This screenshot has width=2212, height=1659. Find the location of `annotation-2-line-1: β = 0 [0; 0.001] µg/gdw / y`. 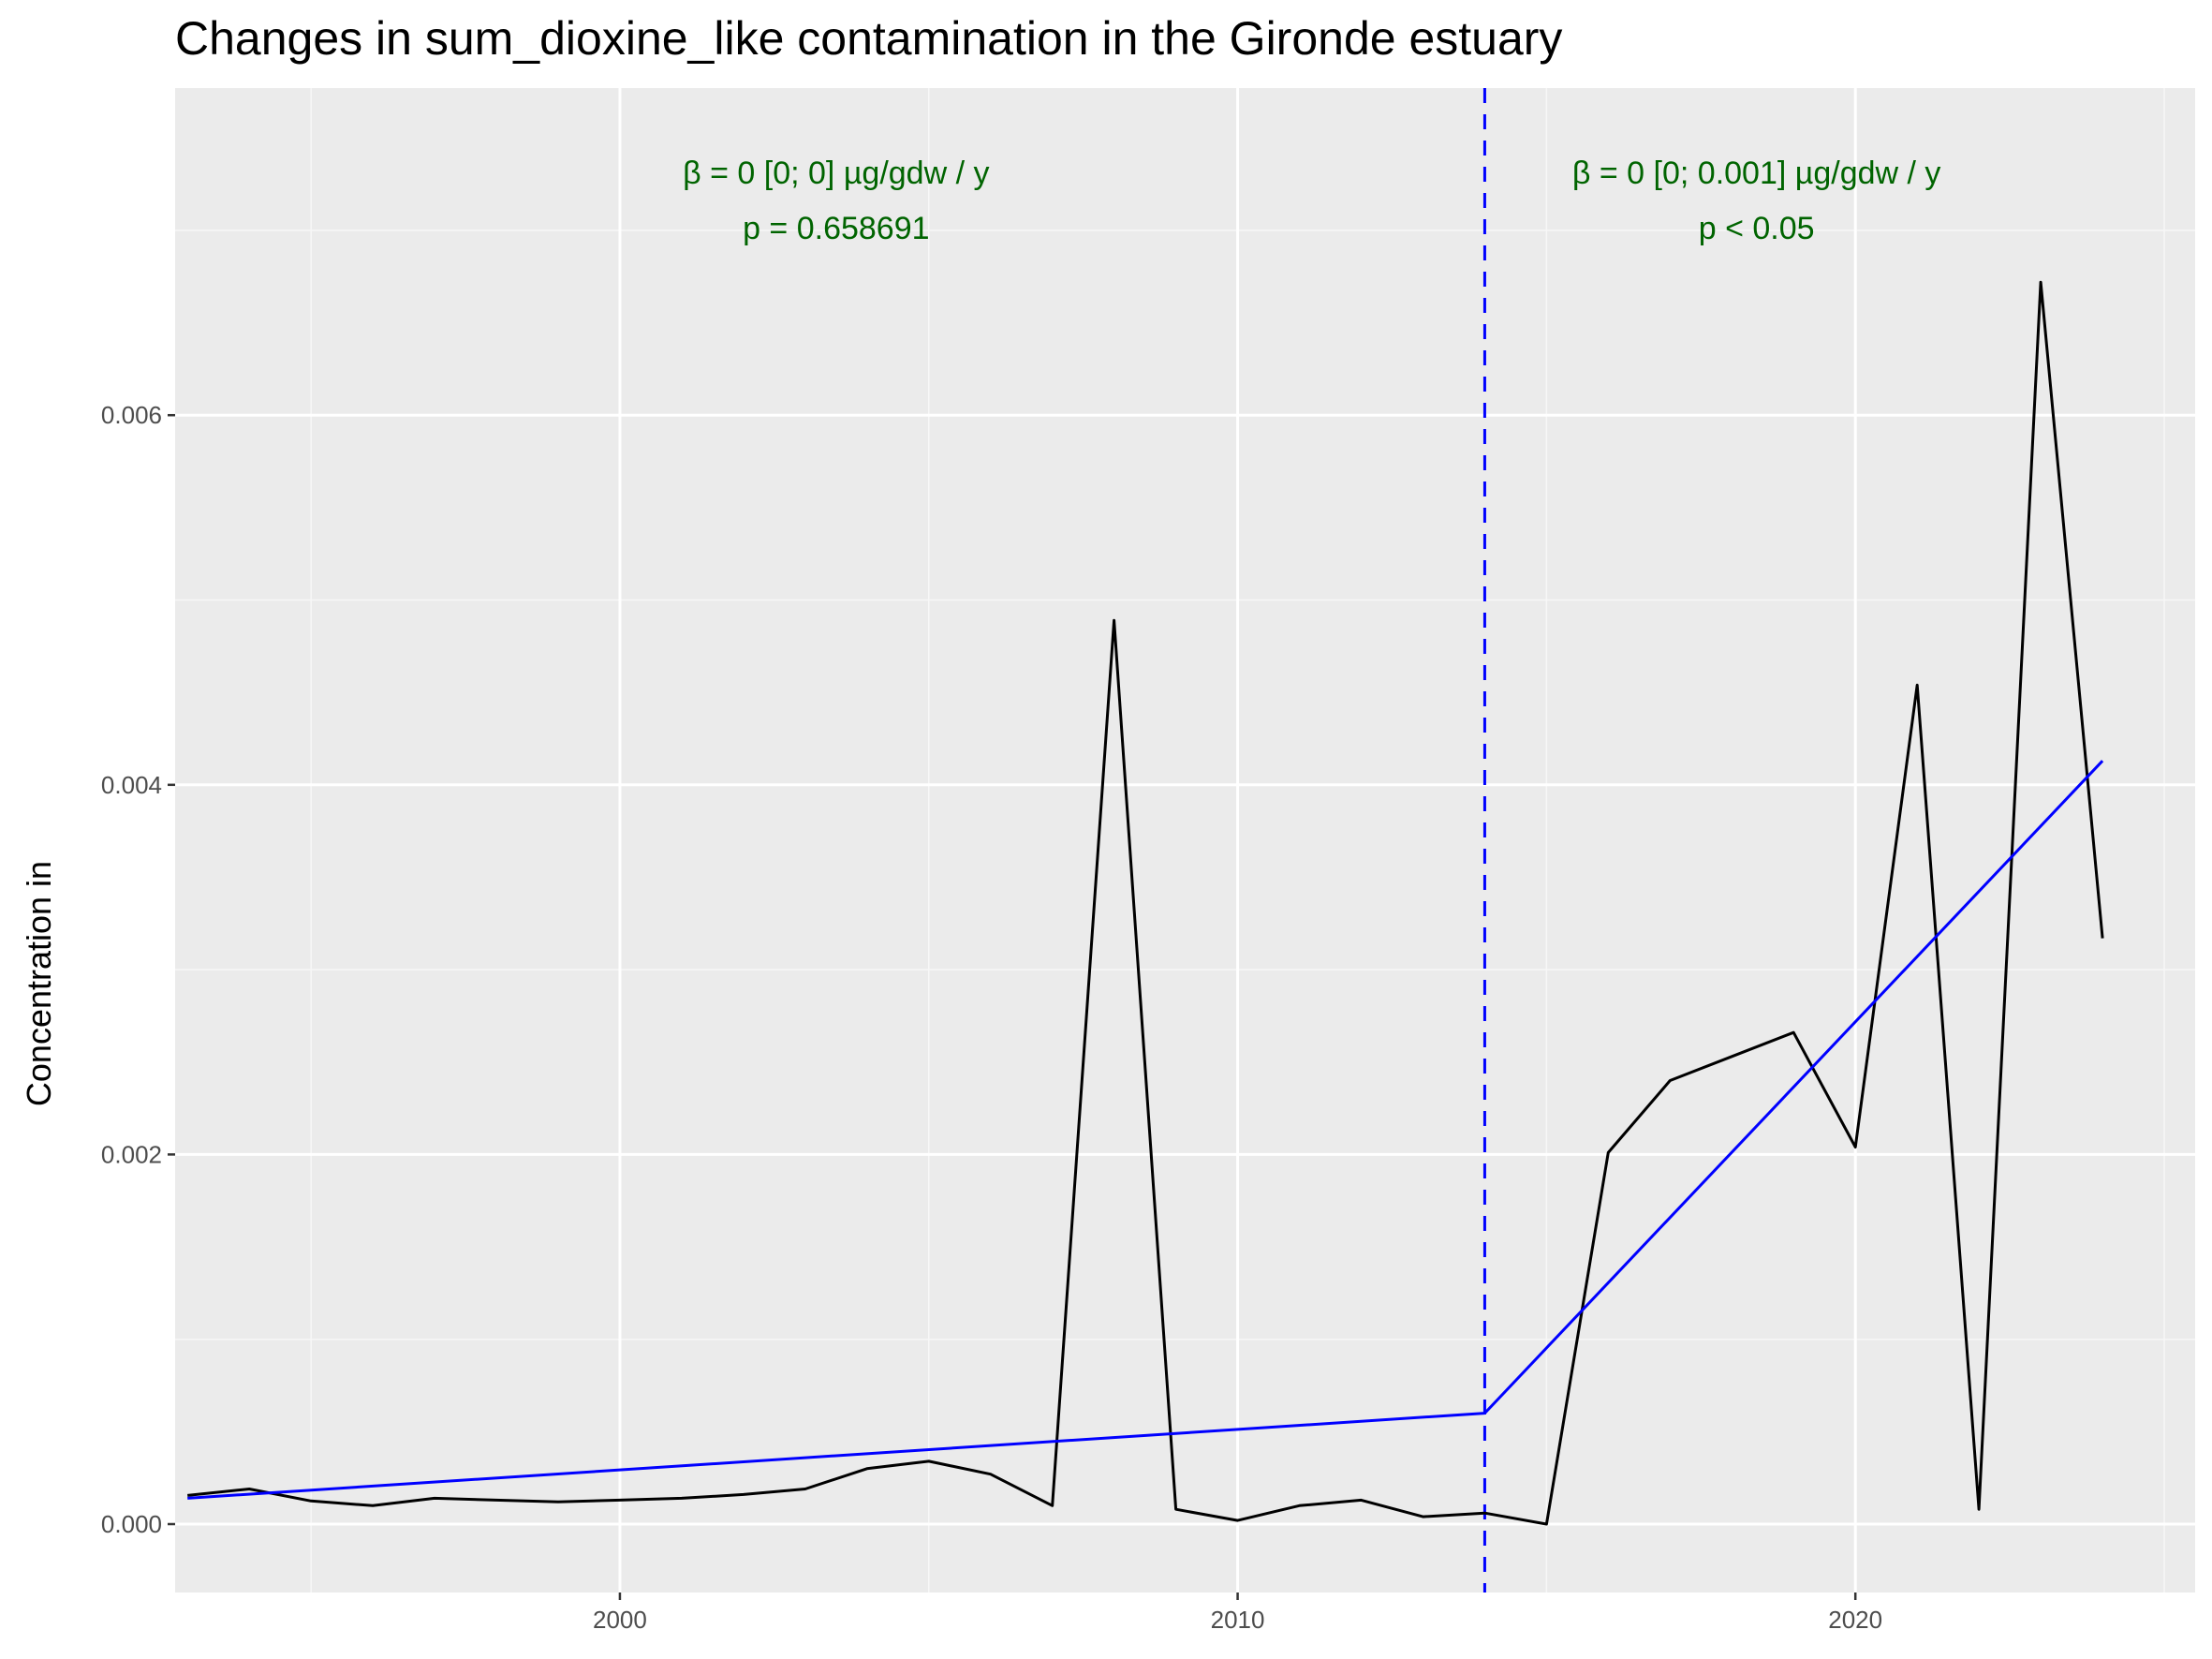

annotation-2-line-1: β = 0 [0; 0.001] µg/gdw / y is located at coordinates (1757, 173).